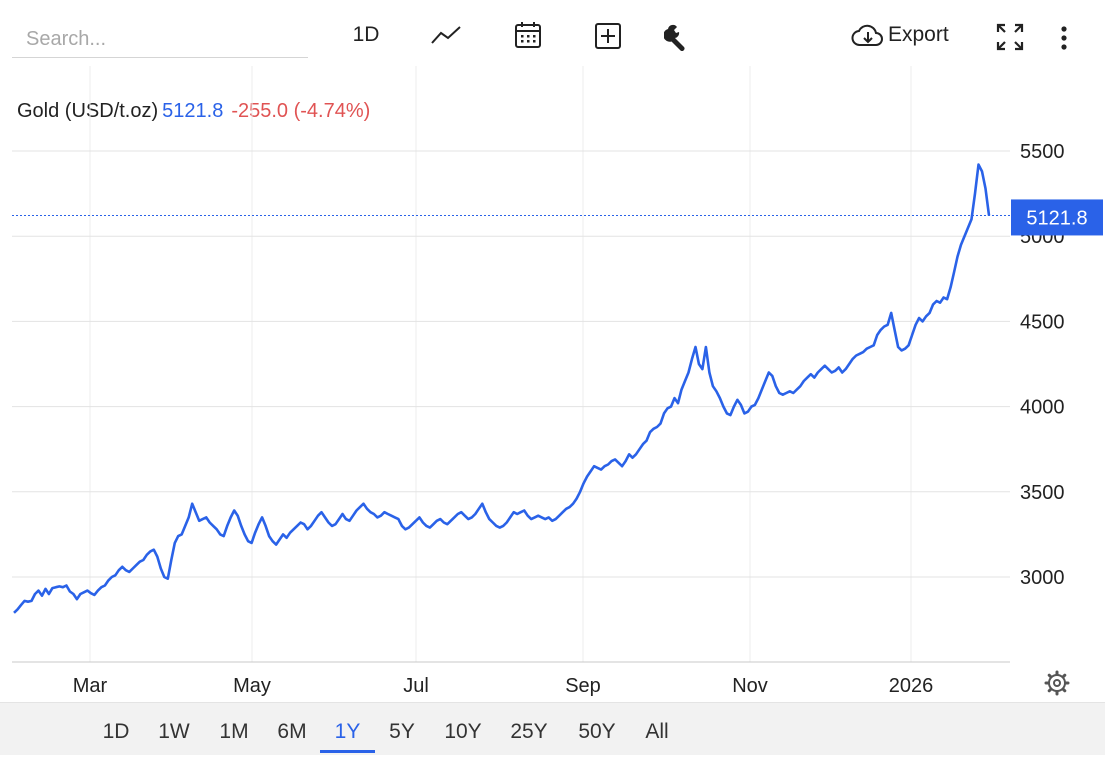 This screenshot has width=1105, height=761. Describe the element at coordinates (1042, 152) in the screenshot. I see `y-tick-label: 5500` at that location.